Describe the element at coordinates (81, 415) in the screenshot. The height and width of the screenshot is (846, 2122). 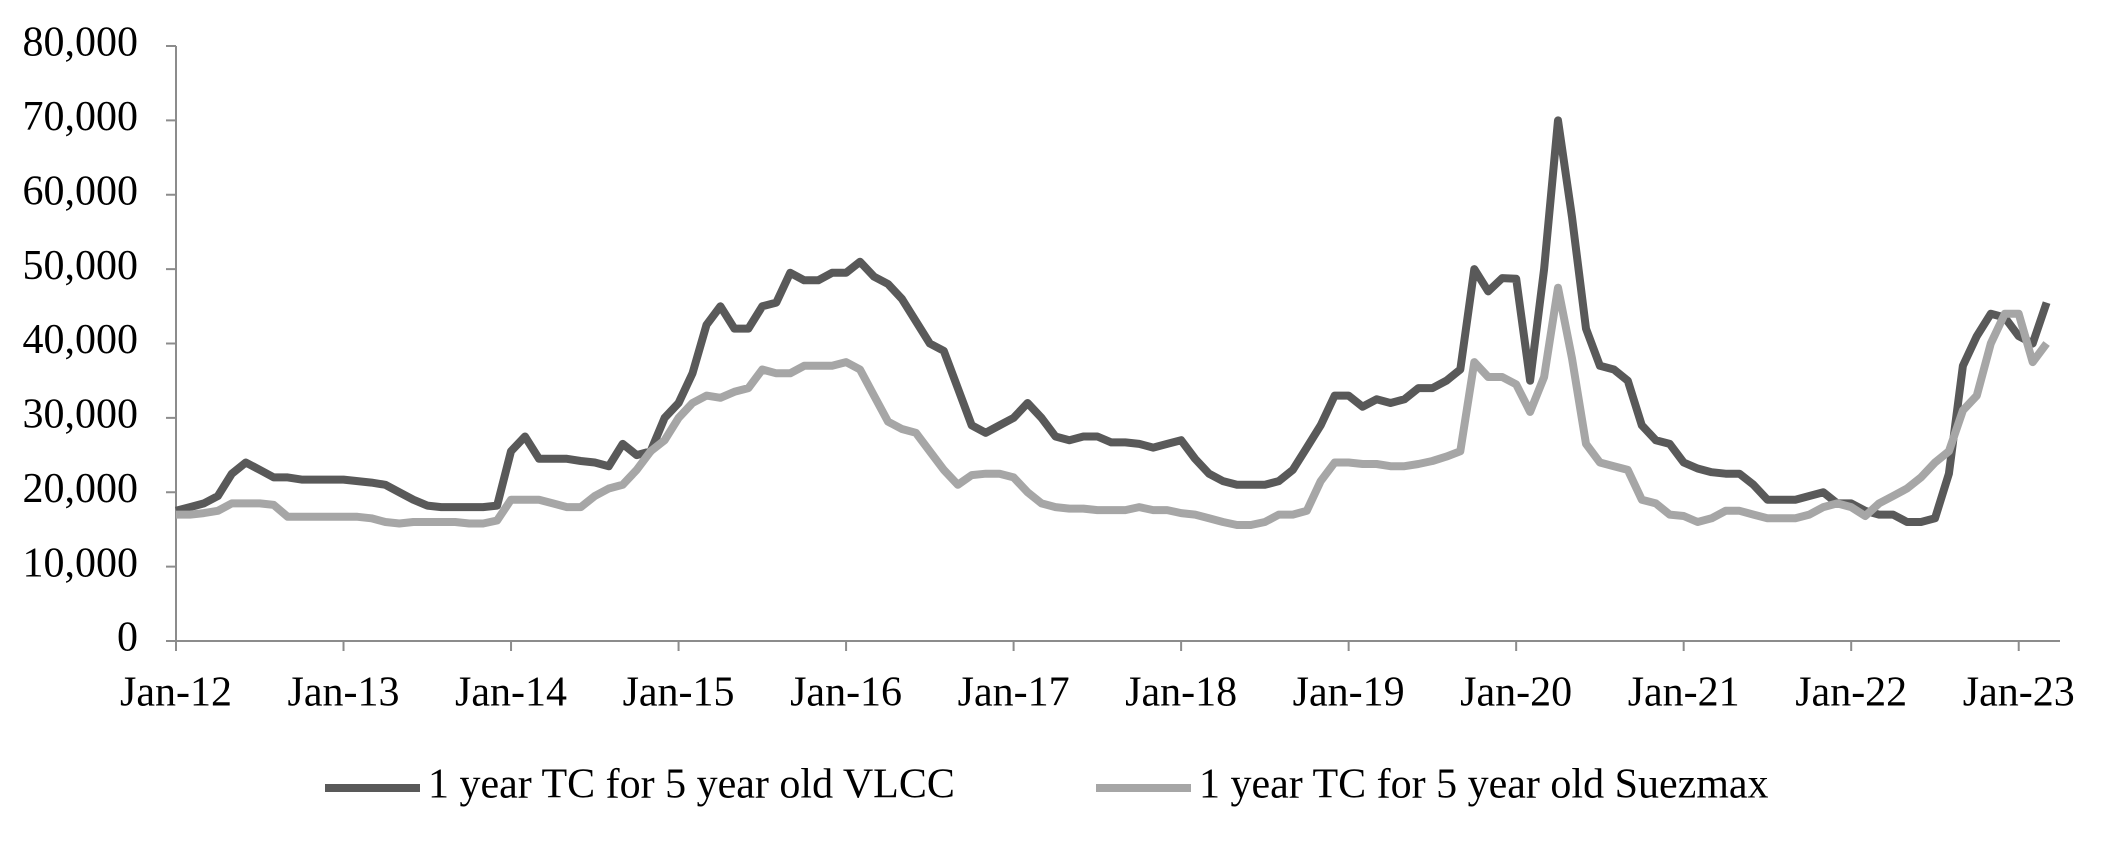
I see `y-tick-label: 30,000` at that location.